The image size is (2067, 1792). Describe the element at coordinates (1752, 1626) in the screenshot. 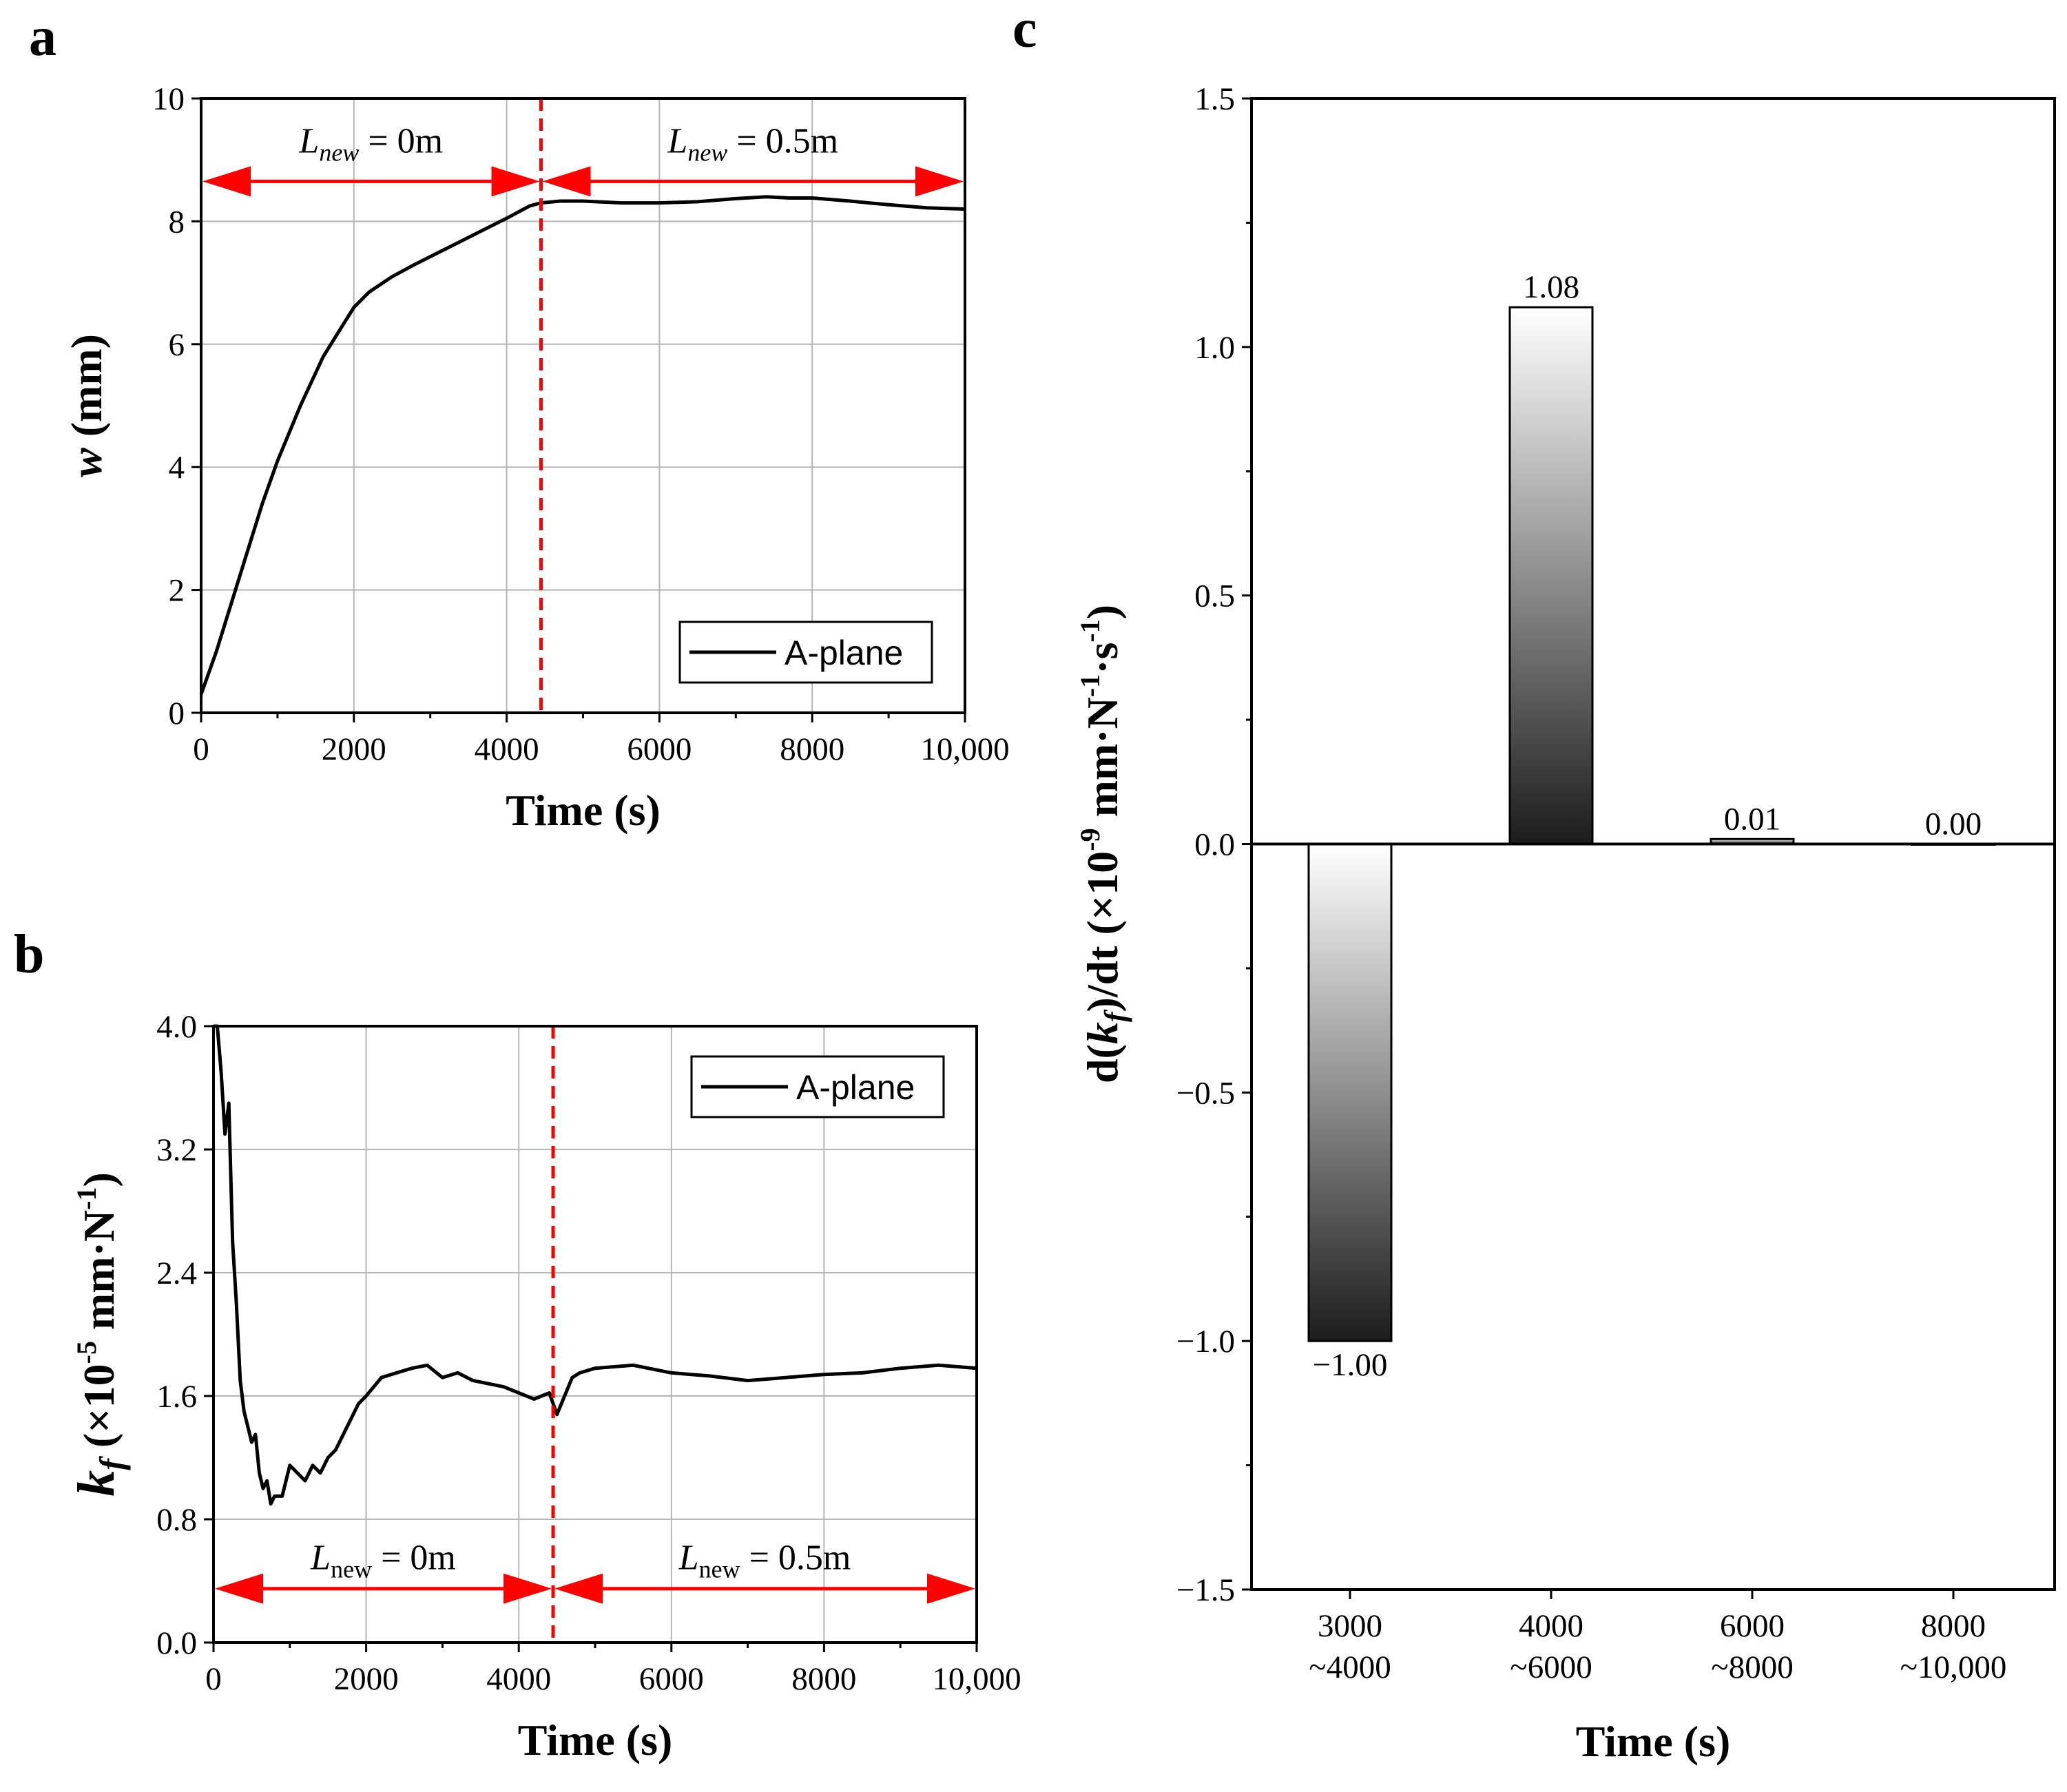

I see `x-tick-label-line1: 6000` at that location.